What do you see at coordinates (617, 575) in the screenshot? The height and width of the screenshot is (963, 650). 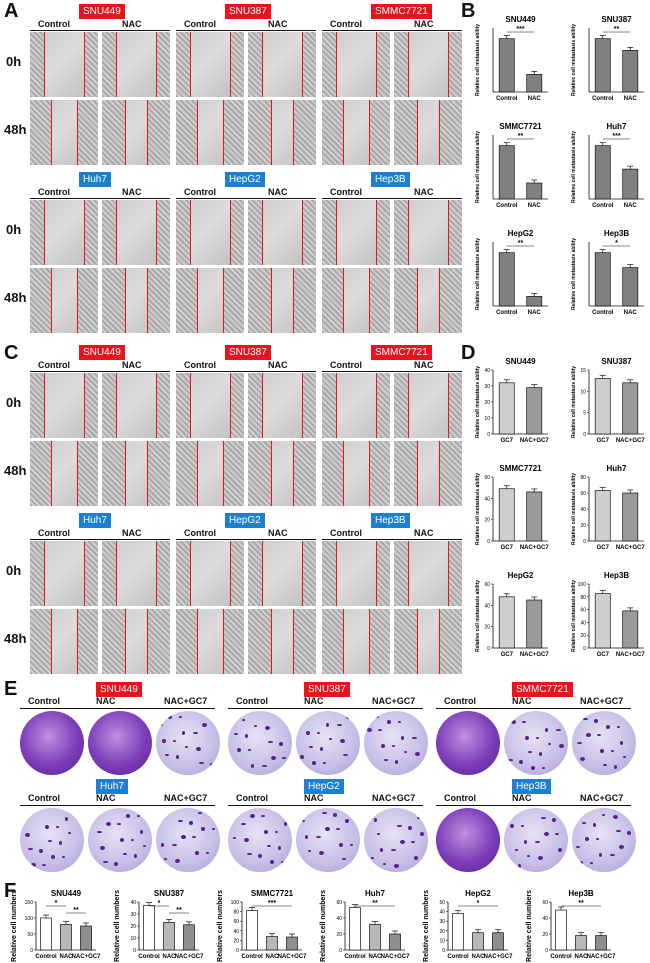 I see `chart-title: Hep3B` at bounding box center [617, 575].